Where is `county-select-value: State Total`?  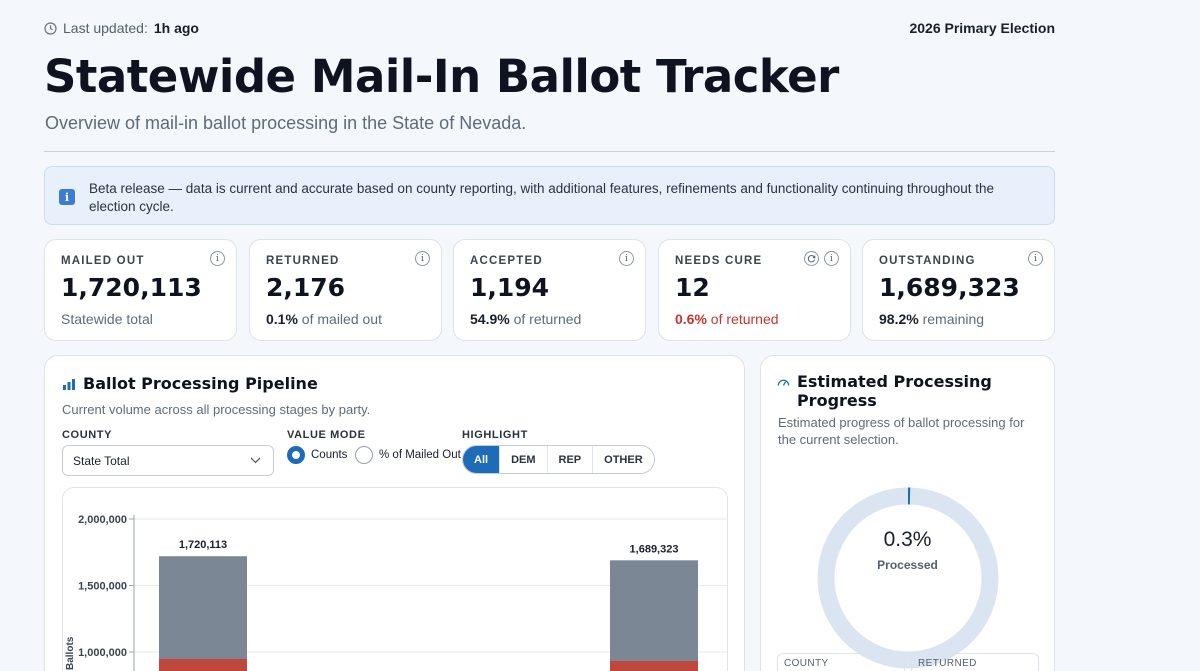
county-select-value: State Total is located at coordinates (101, 460).